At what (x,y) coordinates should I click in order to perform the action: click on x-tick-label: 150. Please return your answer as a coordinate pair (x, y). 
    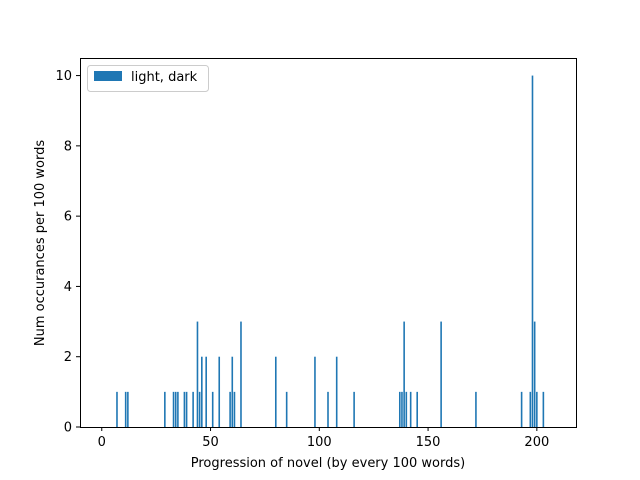
    Looking at the image, I should click on (428, 442).